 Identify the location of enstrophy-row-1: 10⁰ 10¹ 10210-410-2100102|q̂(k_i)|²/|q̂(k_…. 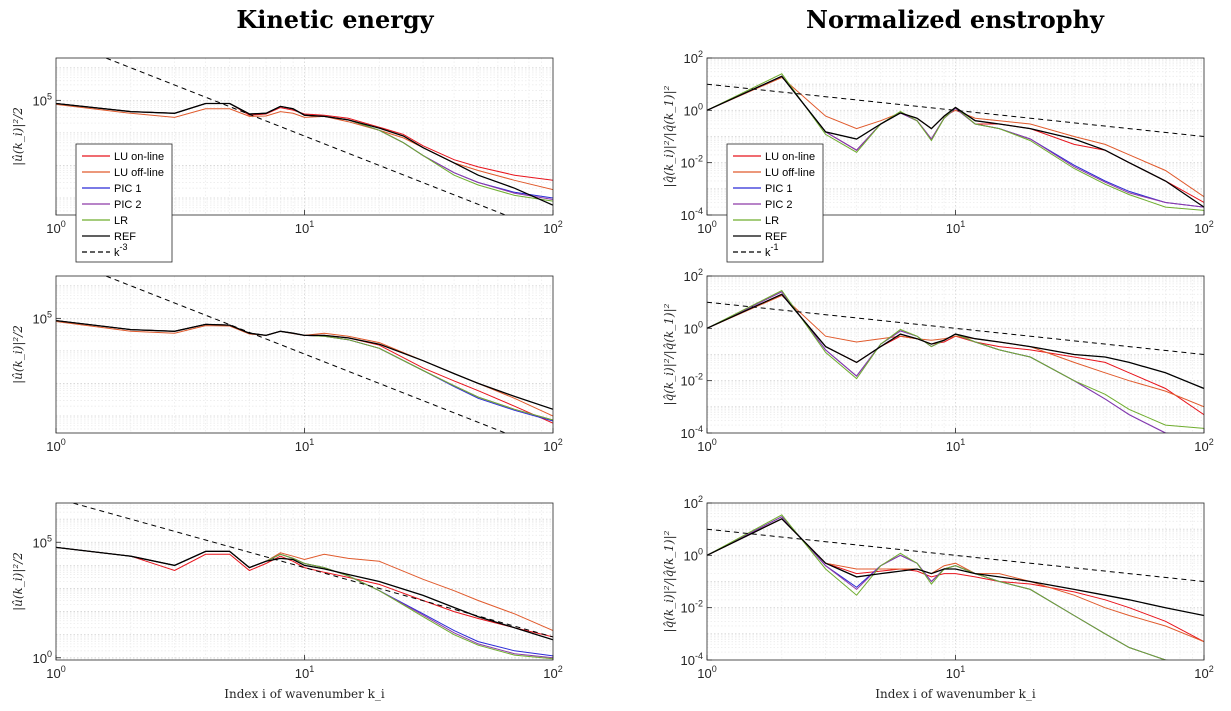
(938, 156).